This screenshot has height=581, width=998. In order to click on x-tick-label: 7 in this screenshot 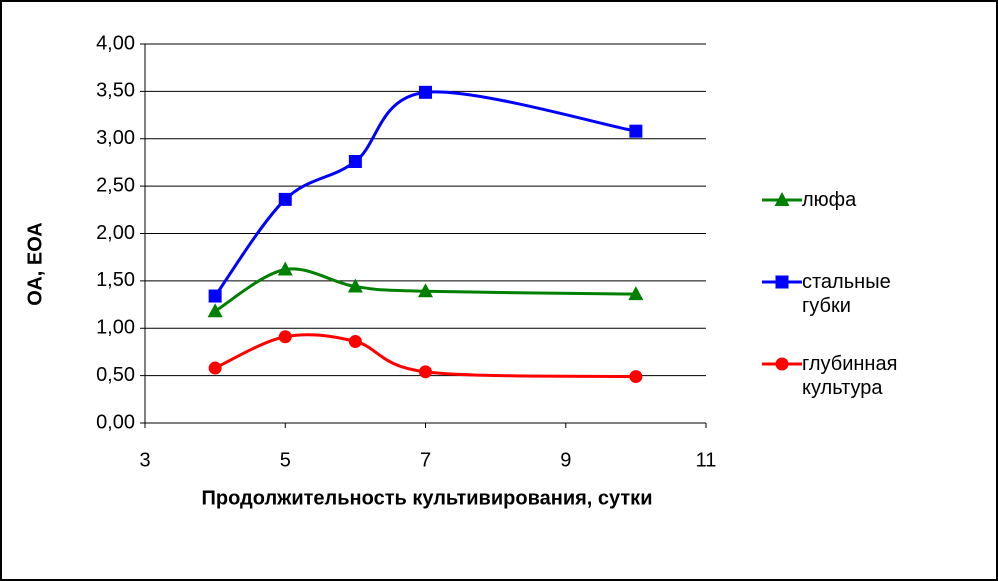, I will do `click(425, 460)`.